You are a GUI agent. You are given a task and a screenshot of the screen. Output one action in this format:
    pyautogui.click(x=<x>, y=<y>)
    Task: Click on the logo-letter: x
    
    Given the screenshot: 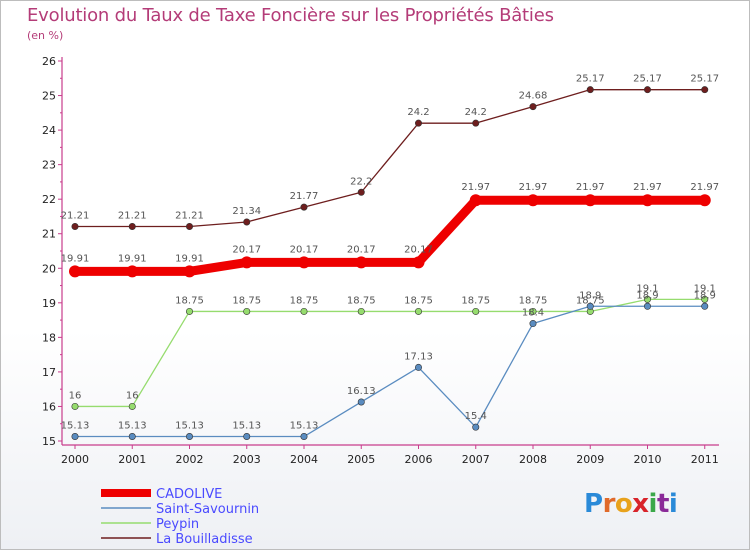 What is the action you would take?
    pyautogui.click(x=640, y=504)
    